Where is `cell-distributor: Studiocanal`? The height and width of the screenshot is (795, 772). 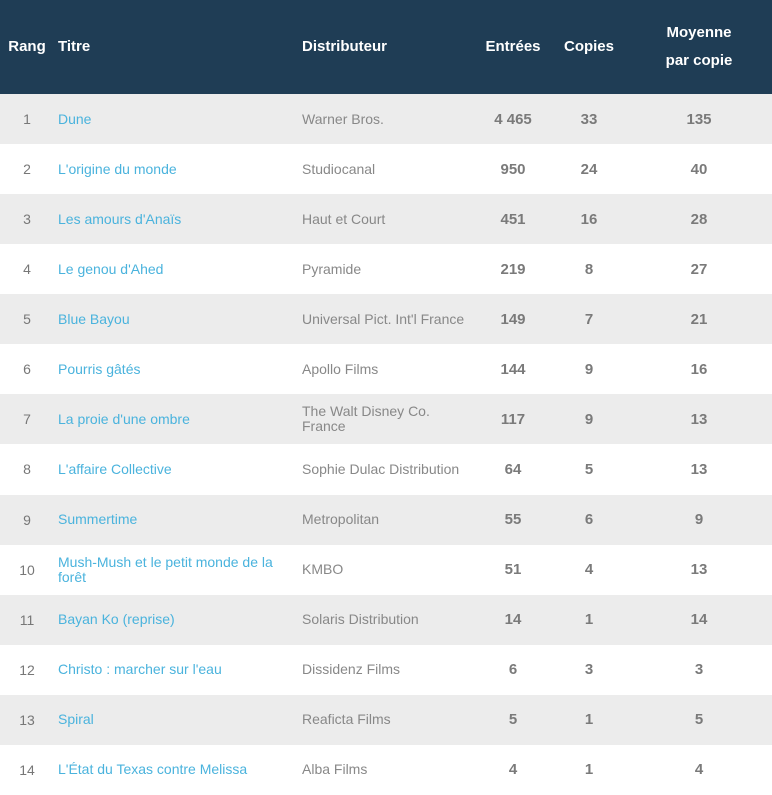
cell-distributor: Studiocanal is located at coordinates (339, 168).